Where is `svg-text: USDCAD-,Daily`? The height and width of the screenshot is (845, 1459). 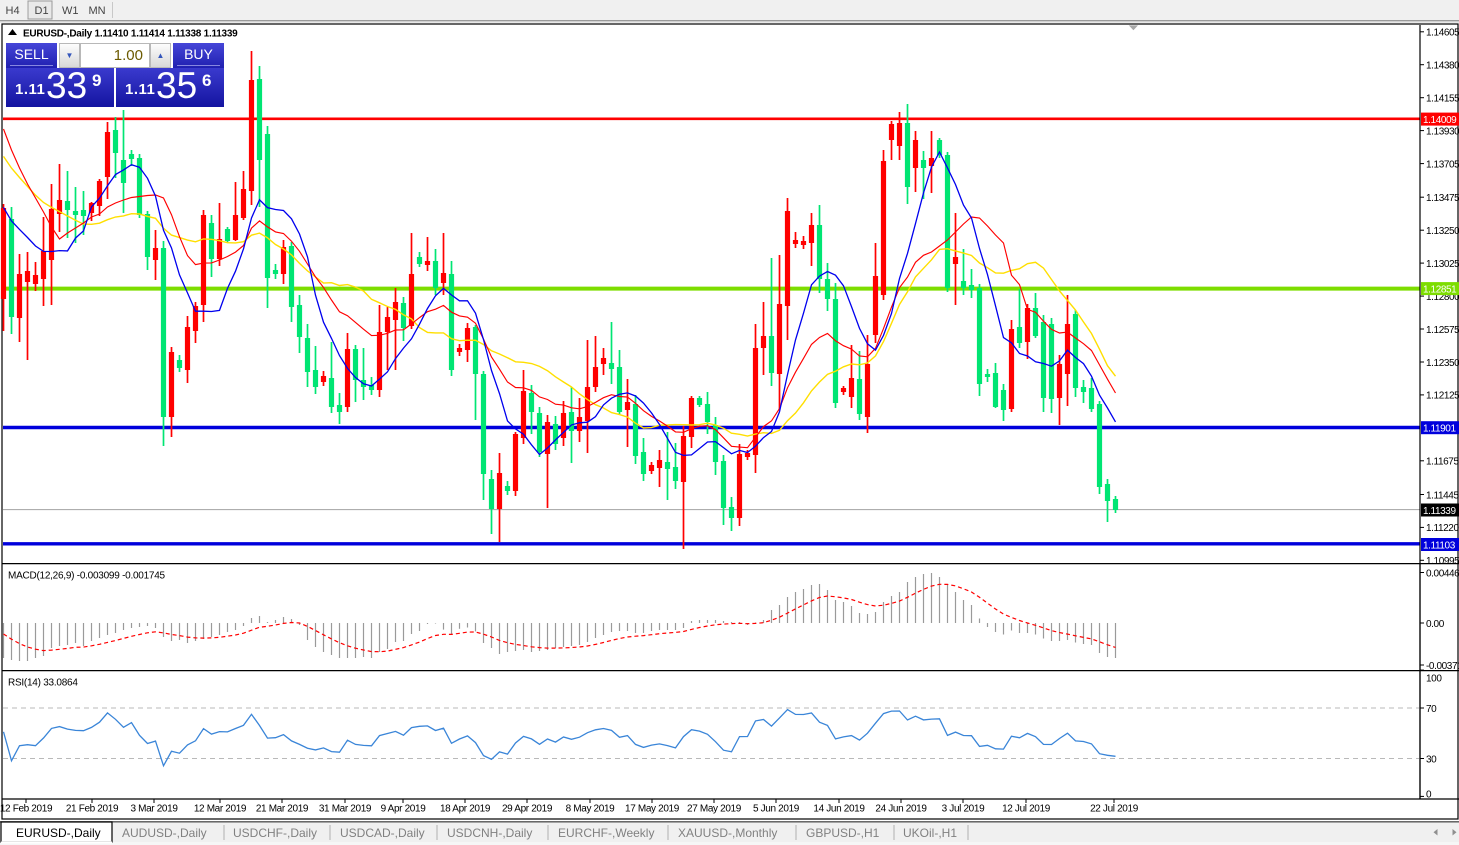 svg-text: USDCAD-,Daily is located at coordinates (382, 833).